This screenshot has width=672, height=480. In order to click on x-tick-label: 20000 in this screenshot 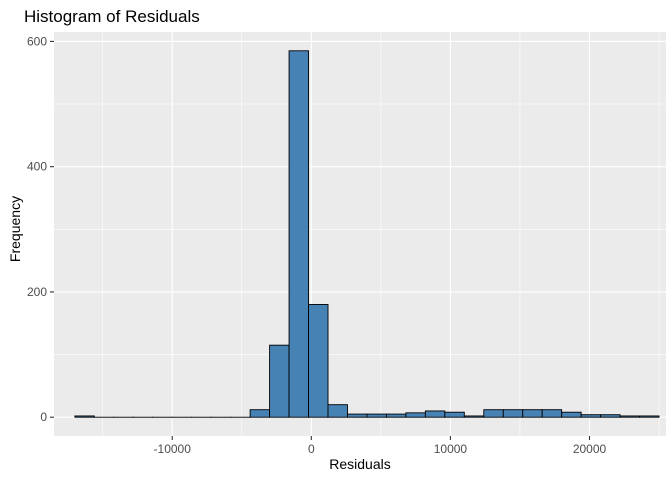, I will do `click(590, 449)`.